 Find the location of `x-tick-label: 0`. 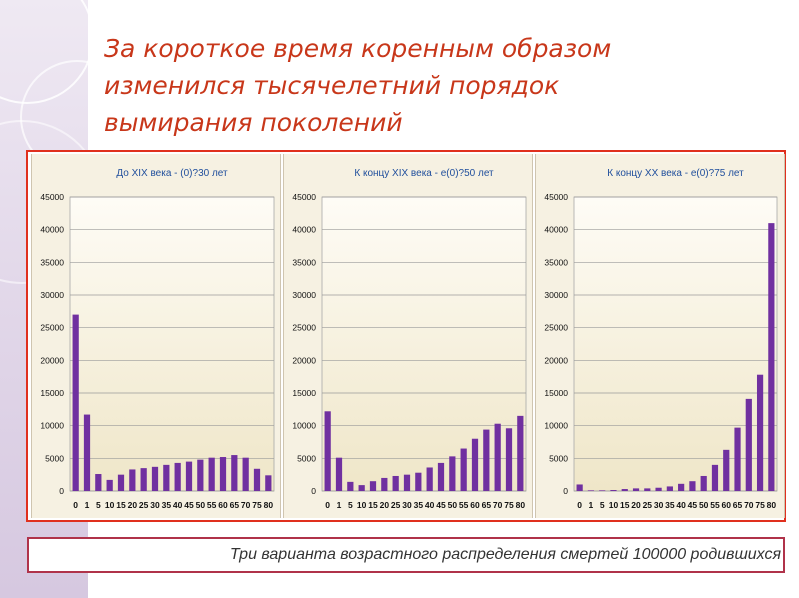

x-tick-label: 0 is located at coordinates (75, 505).